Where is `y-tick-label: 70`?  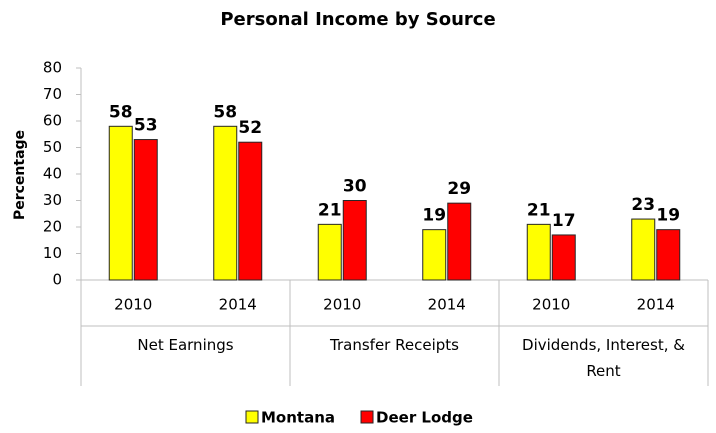 y-tick-label: 70 is located at coordinates (52, 94).